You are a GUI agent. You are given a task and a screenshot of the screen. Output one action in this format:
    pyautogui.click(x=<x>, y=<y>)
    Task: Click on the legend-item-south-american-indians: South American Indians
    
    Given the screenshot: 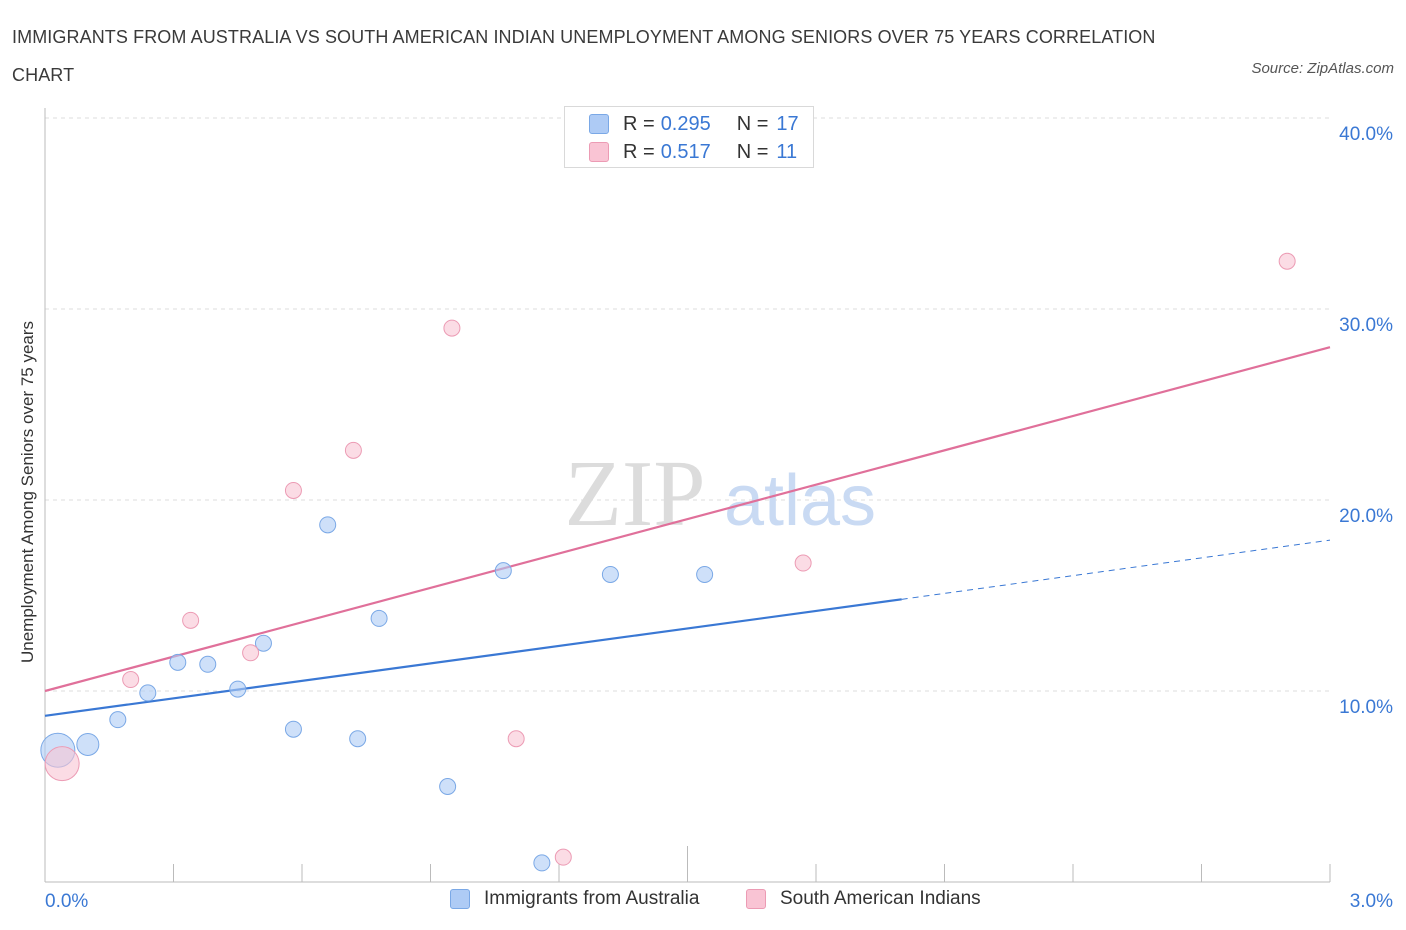 What is the action you would take?
    pyautogui.click(x=863, y=899)
    